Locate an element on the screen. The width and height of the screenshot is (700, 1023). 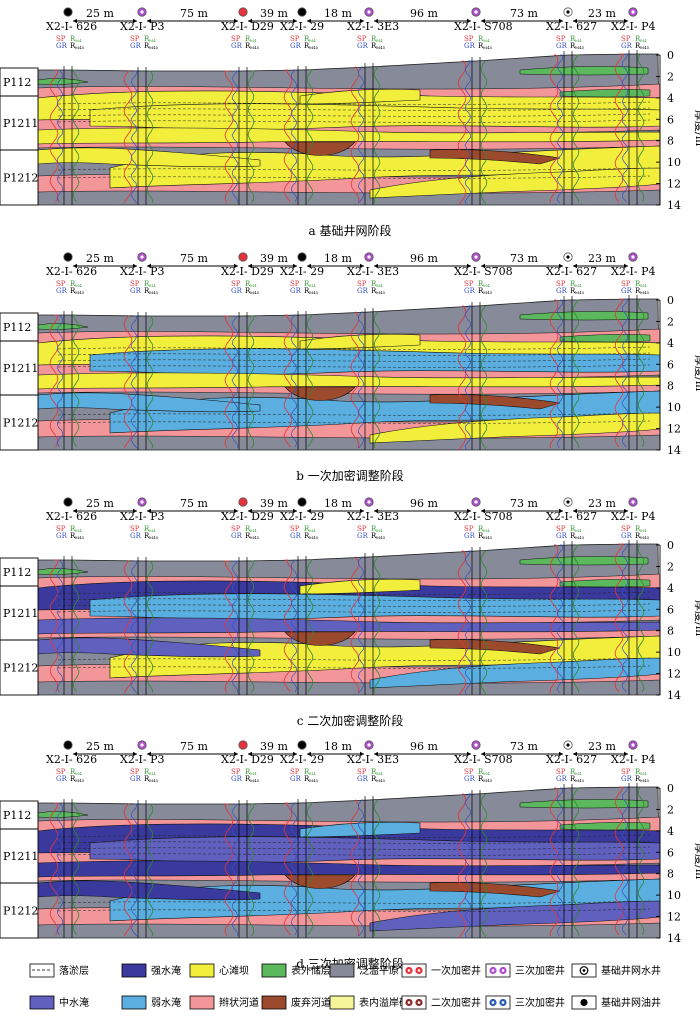
well-name: X2-Ⅰ- 3E3 is located at coordinates (373, 516).